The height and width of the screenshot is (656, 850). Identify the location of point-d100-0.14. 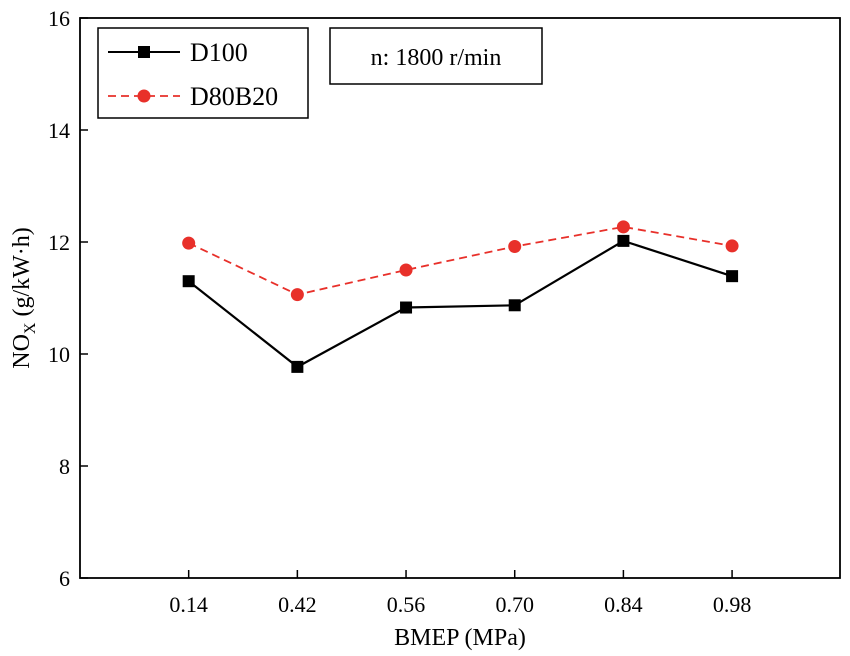
(188, 281).